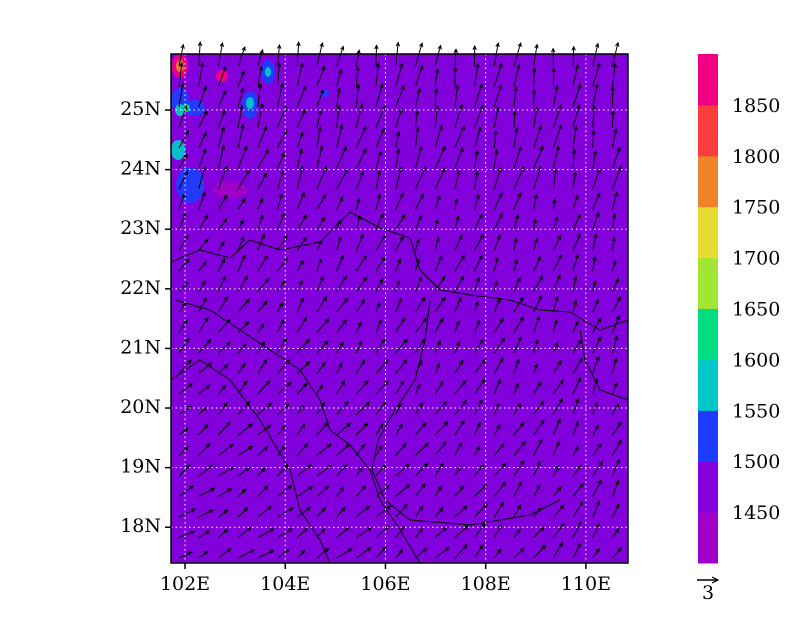 This screenshot has width=800, height=622. Describe the element at coordinates (466, 412) in the screenshot. I see `border-line` at that location.